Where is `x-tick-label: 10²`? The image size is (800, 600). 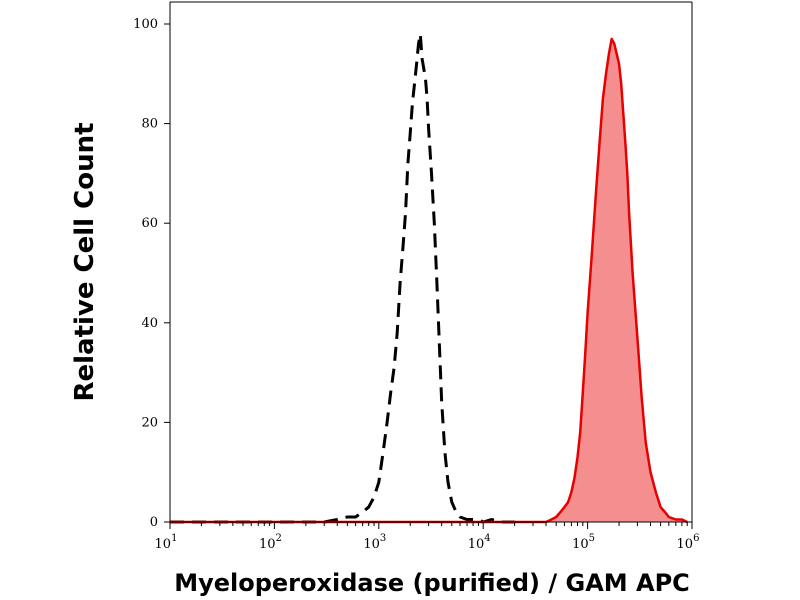 x-tick-label: 10² is located at coordinates (270, 542).